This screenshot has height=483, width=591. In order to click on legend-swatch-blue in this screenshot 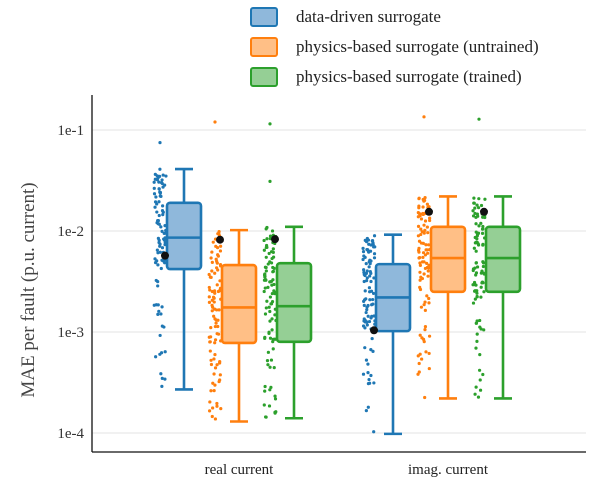, I will do `click(264, 17)`.